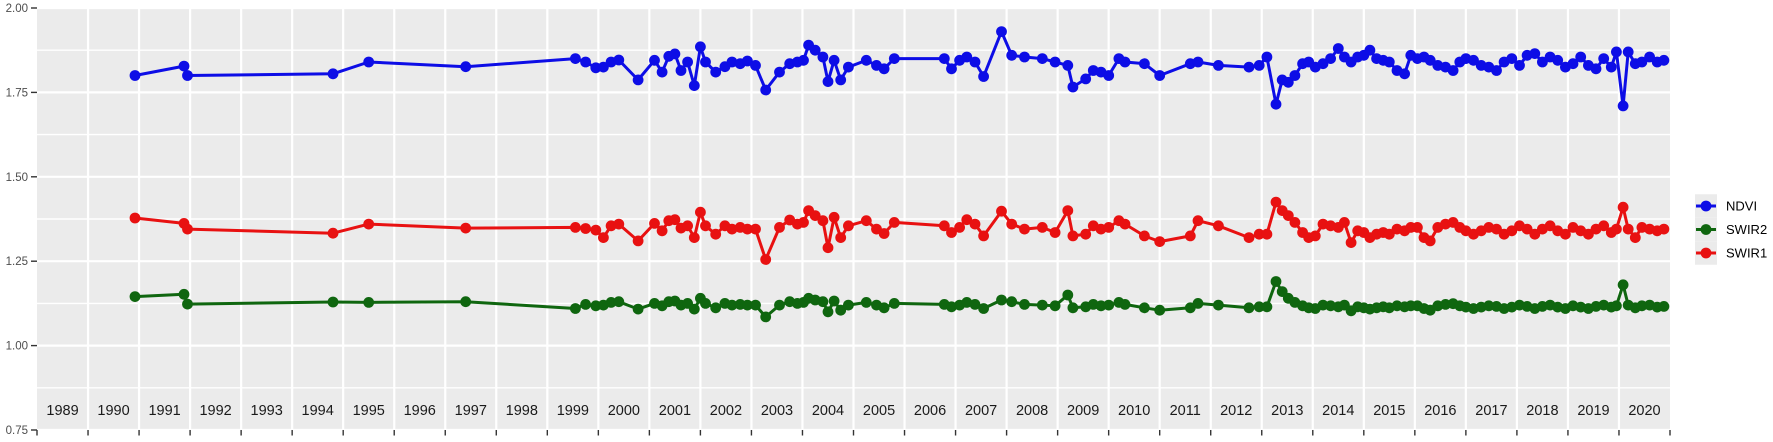 Image resolution: width=1773 pixels, height=442 pixels. I want to click on x-axis-label: 2014, so click(1338, 411).